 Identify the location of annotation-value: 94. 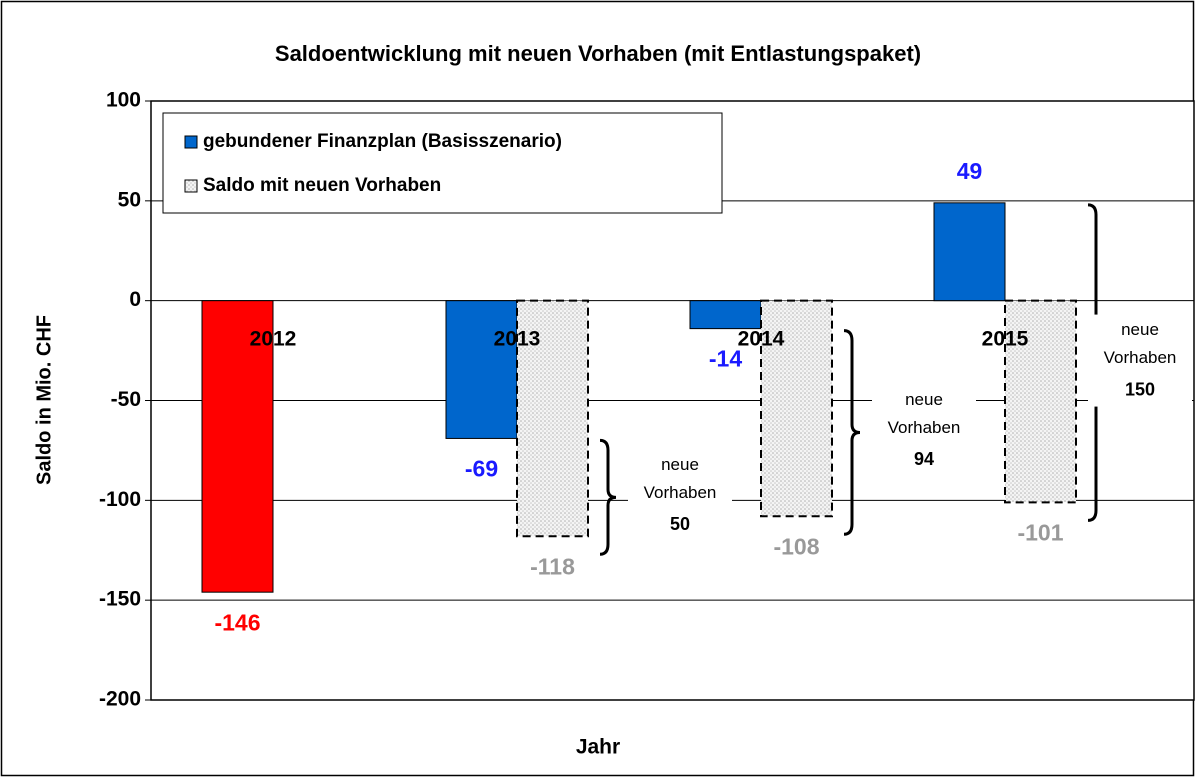
(924, 459).